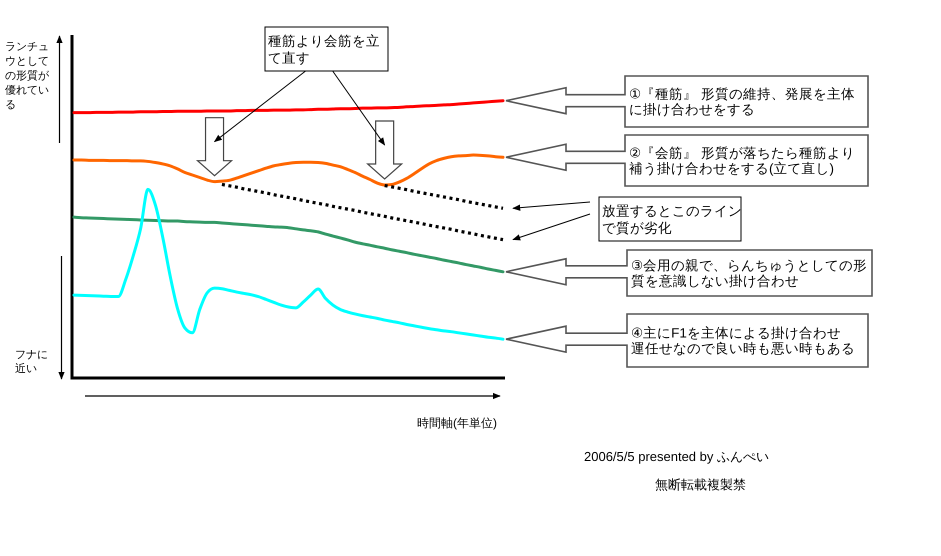 The width and height of the screenshot is (941, 556). What do you see at coordinates (457, 423) in the screenshot?
I see `x-axis-title: 時間軸(年単位)` at bounding box center [457, 423].